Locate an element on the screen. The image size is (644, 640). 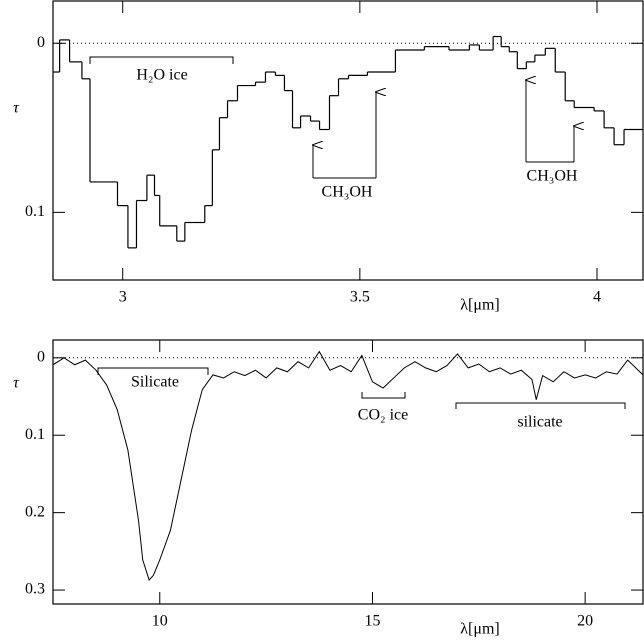
x-tick-label: 10 is located at coordinates (160, 621).